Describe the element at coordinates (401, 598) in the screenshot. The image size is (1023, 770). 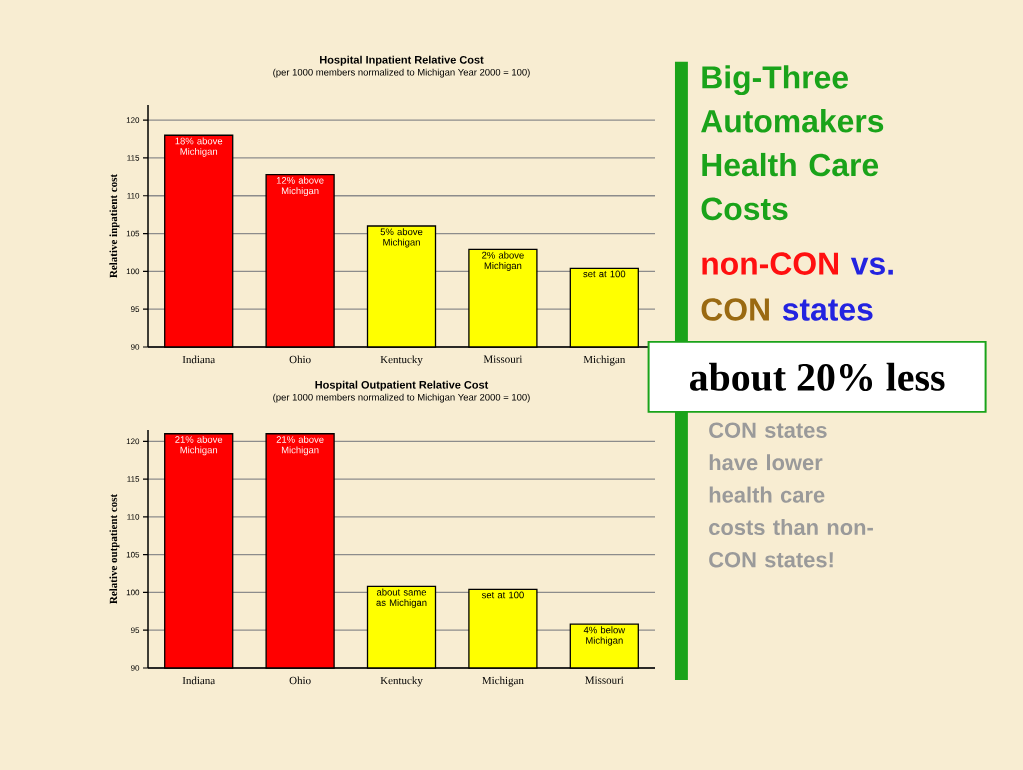
I see `annotation: about same as Michigan` at that location.